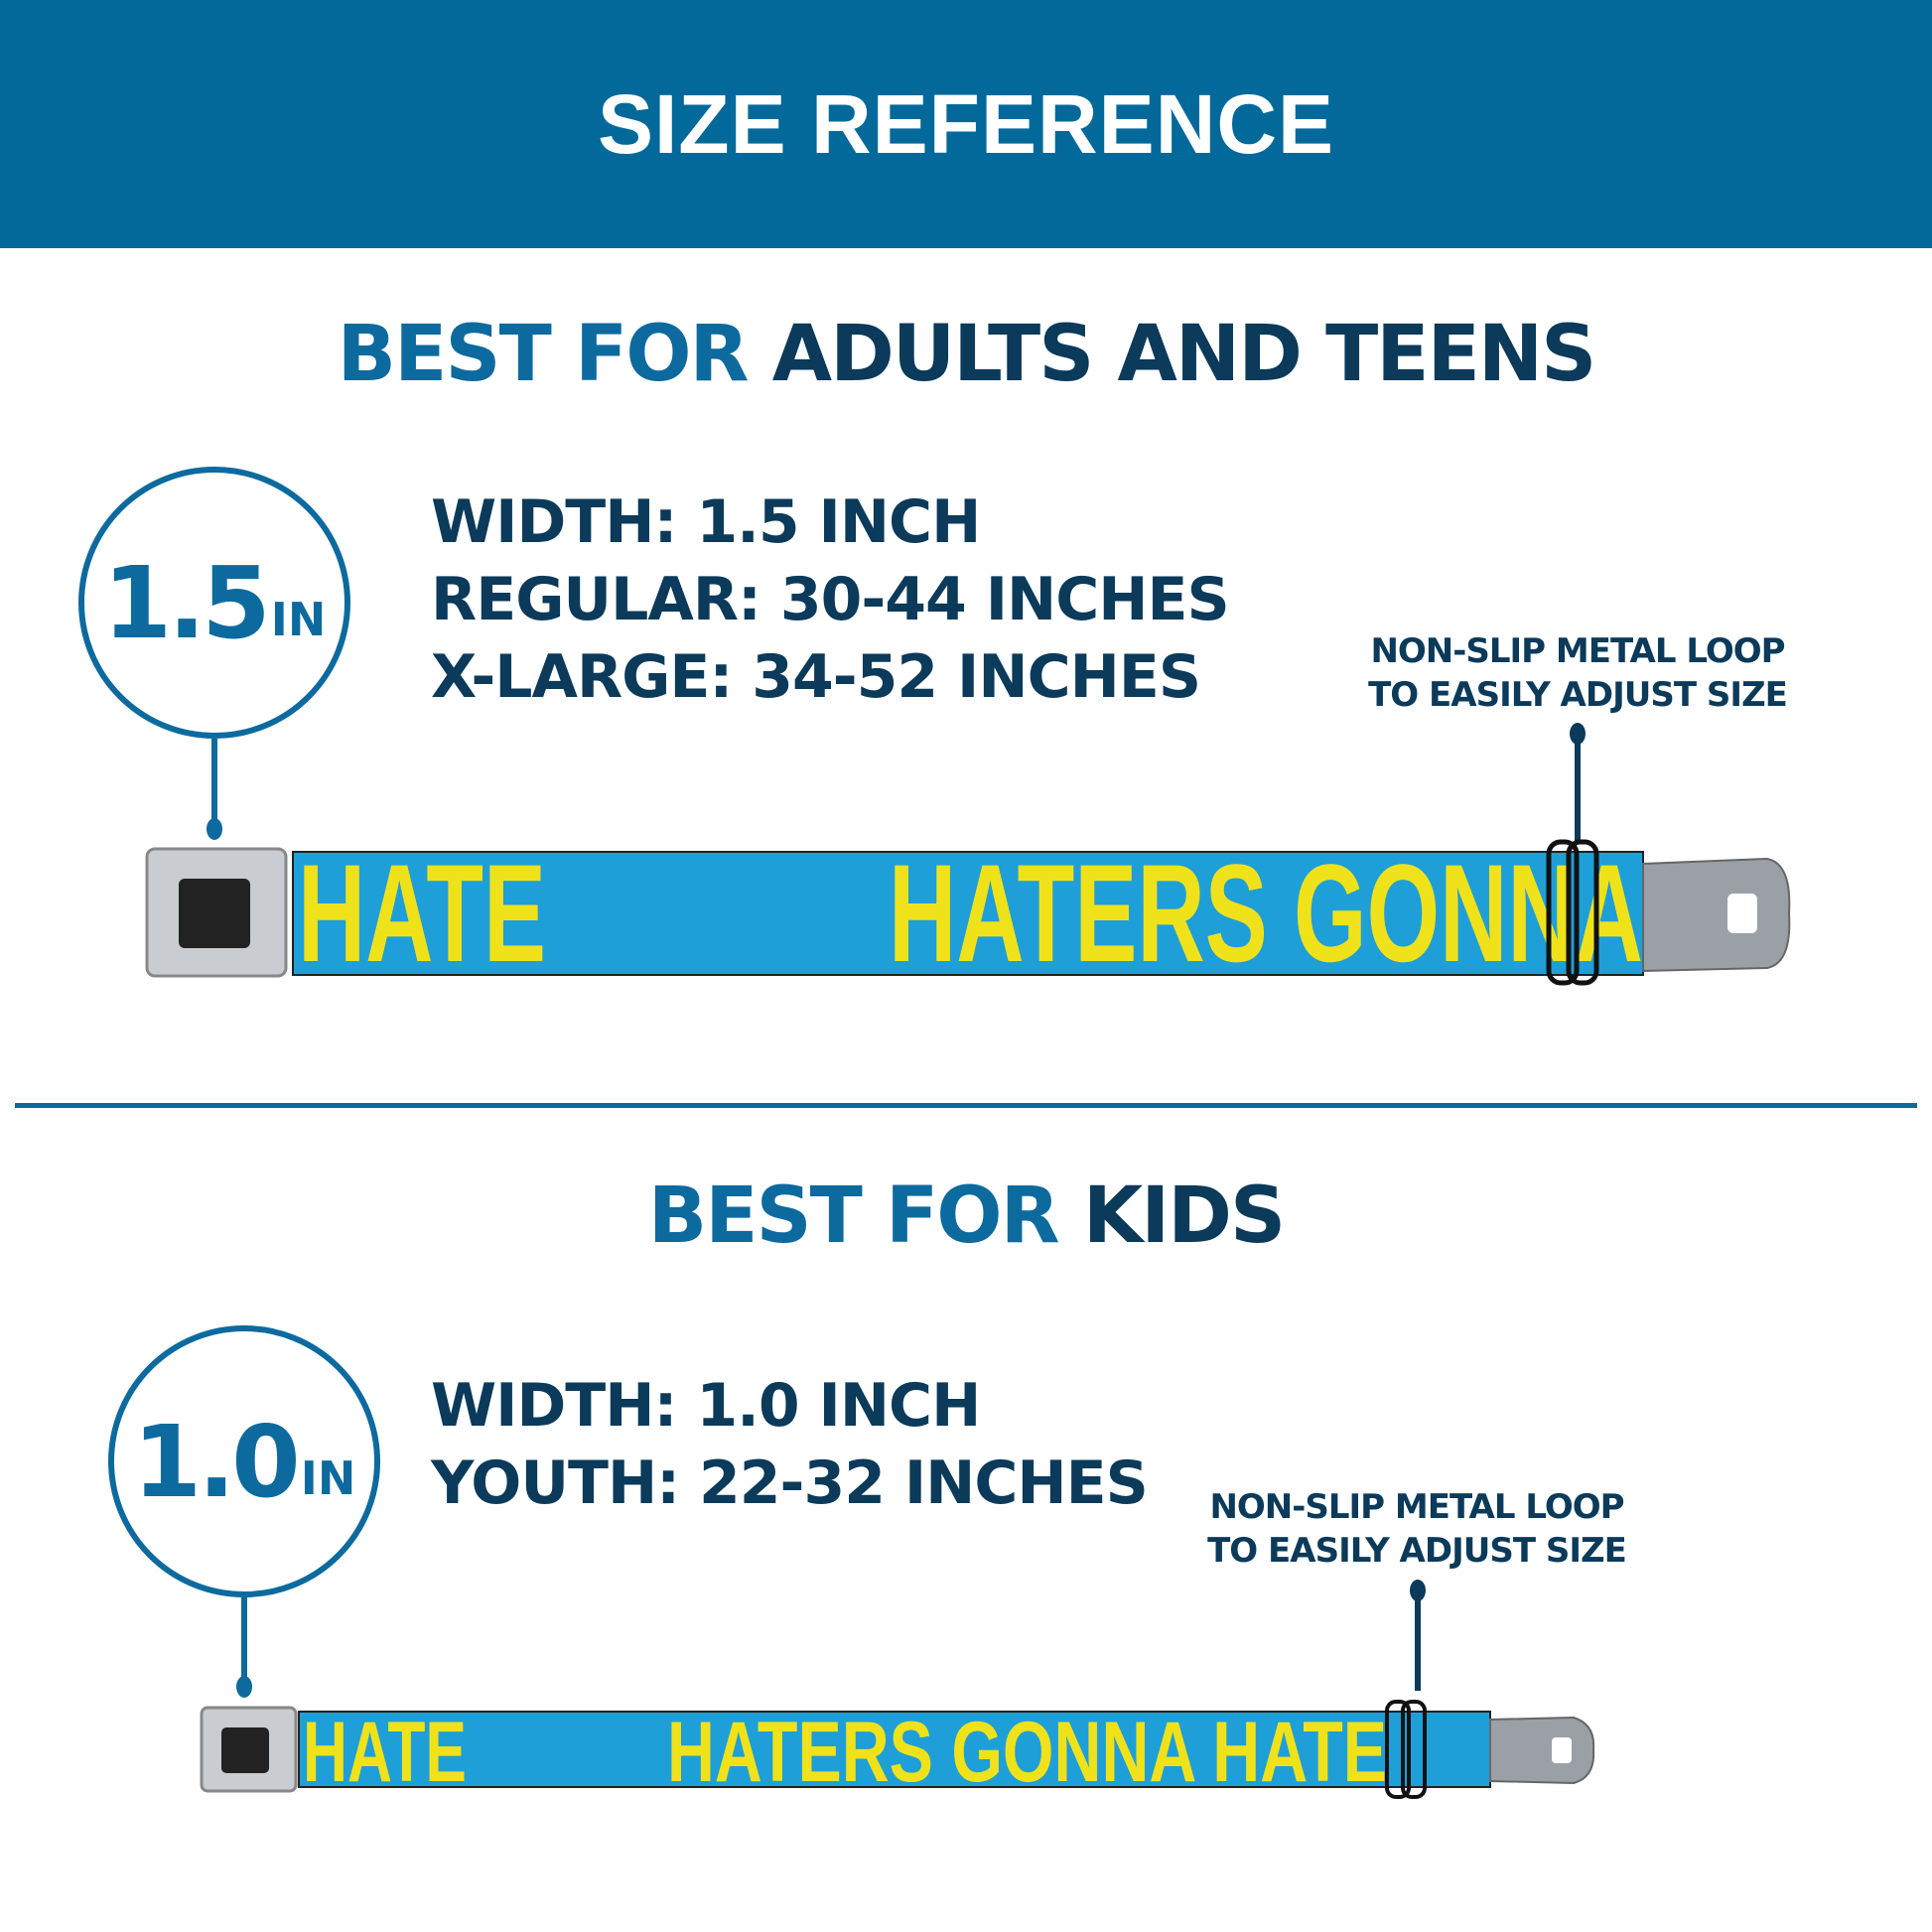 The image size is (1932, 1932). Describe the element at coordinates (967, 355) in the screenshot. I see `section-heading-adults: BEST FOR ADULTS AND TEENS` at that location.